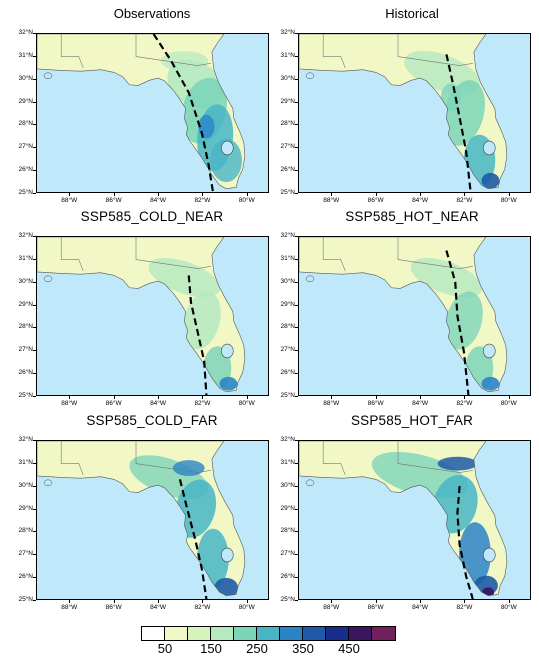  Describe the element at coordinates (412, 420) in the screenshot. I see `panel-title-ssp585-hot-far: SSP585_HOT_FAR` at that location.